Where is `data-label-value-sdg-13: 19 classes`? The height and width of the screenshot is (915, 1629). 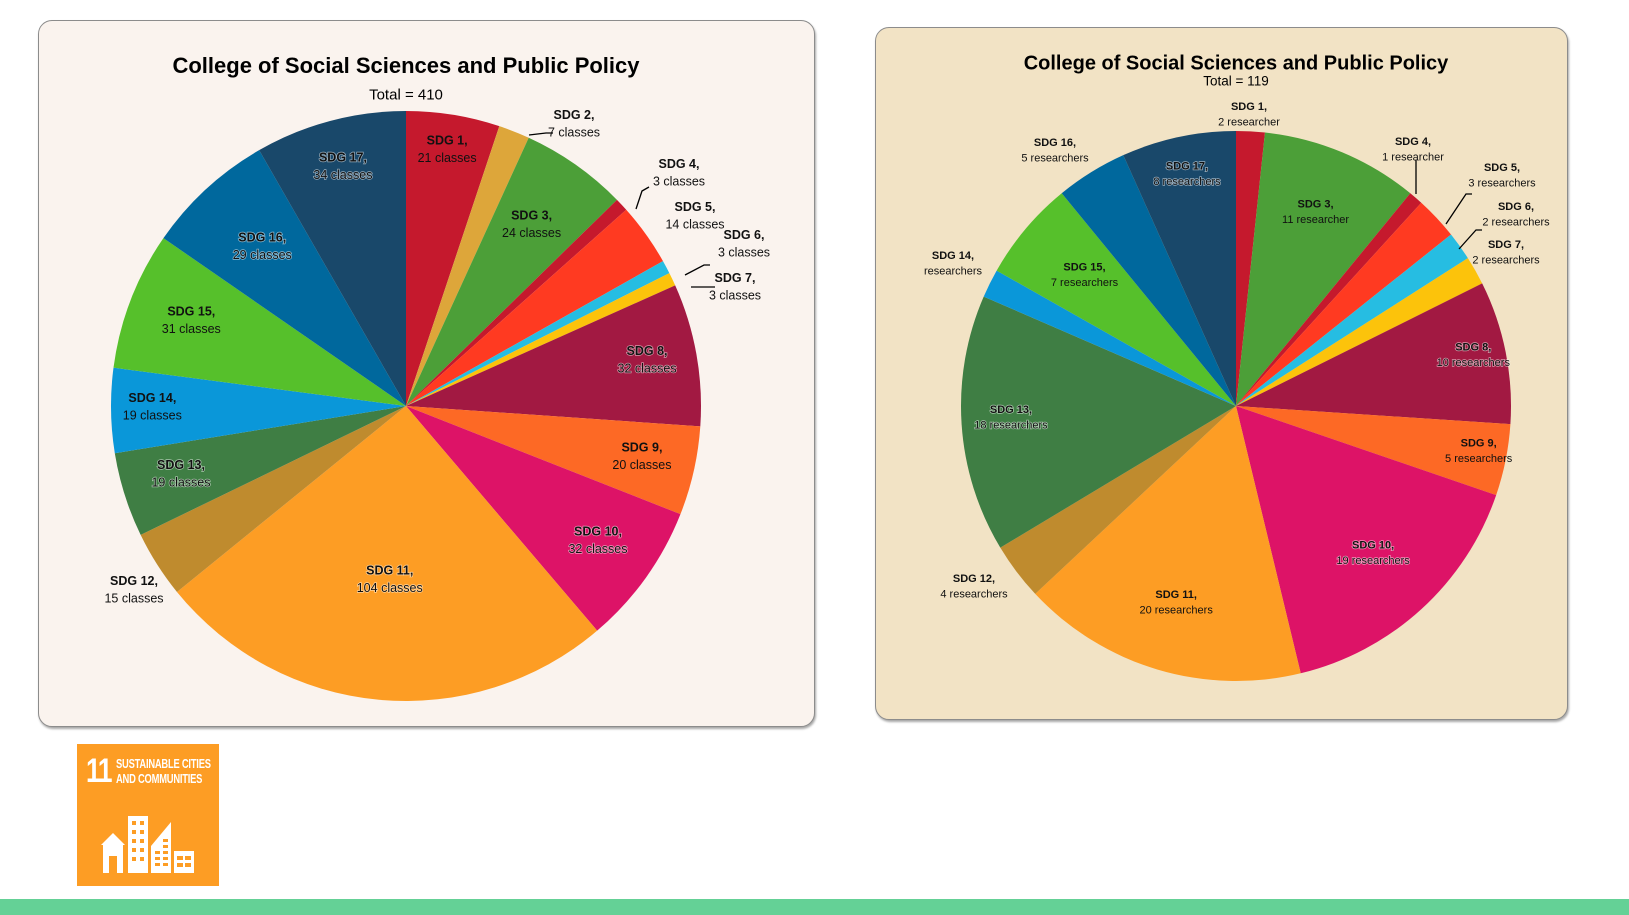
data-label-value-sdg-13: 19 classes is located at coordinates (180, 483).